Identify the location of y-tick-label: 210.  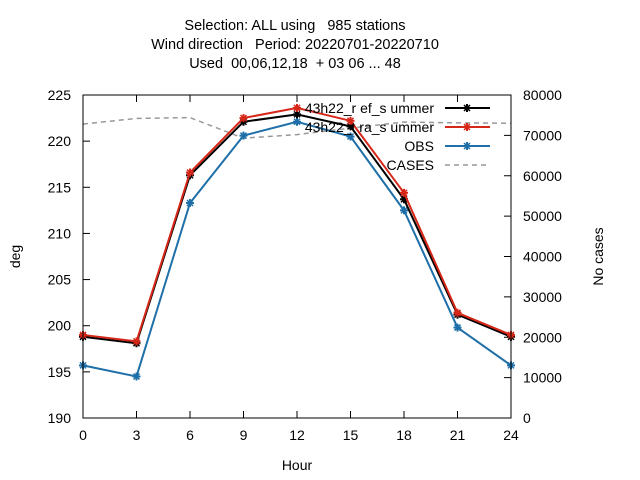
(60, 233).